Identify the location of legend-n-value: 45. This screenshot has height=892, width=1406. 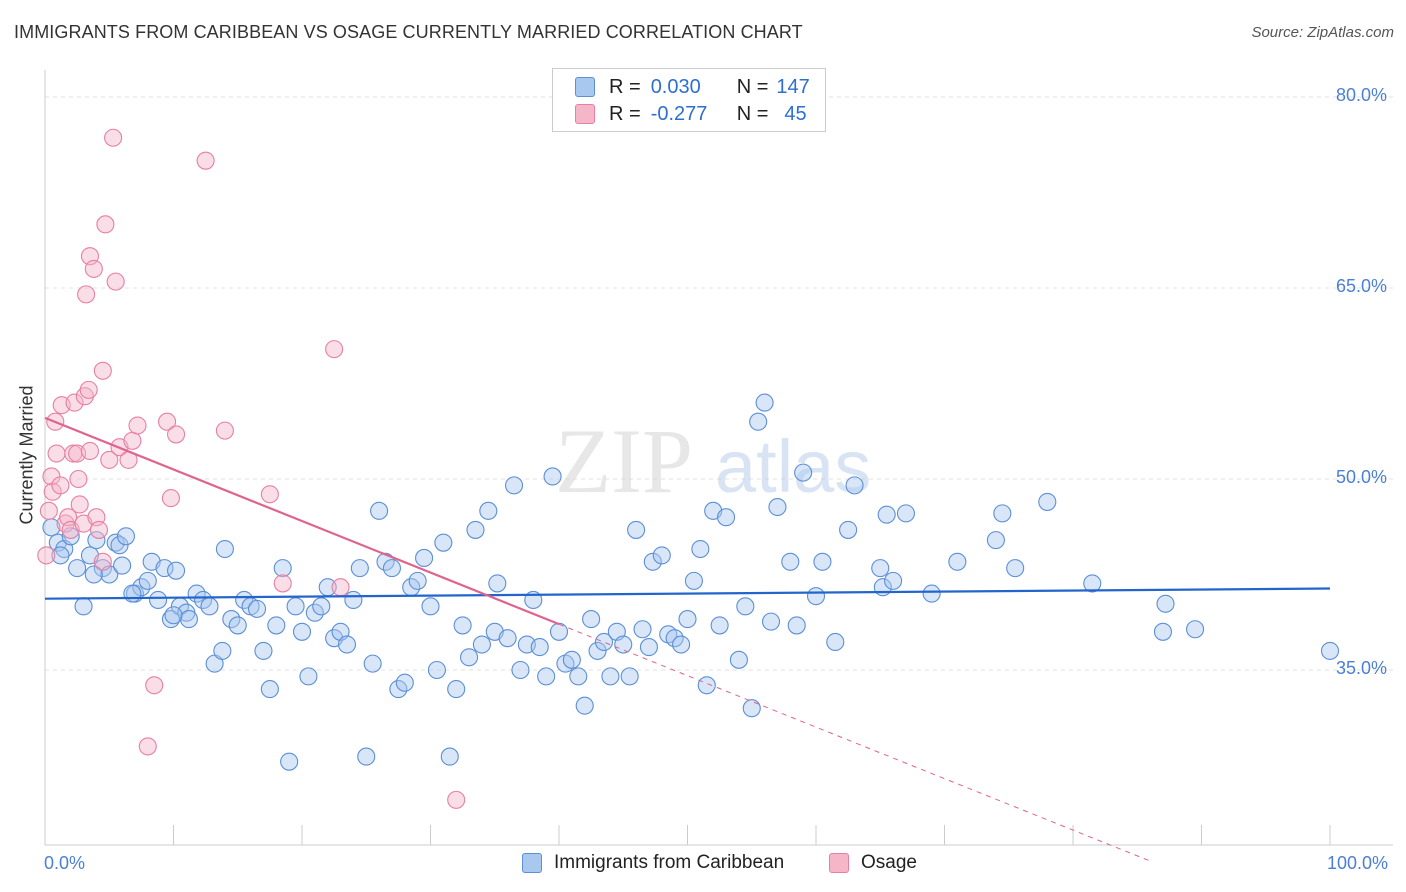
(795, 113).